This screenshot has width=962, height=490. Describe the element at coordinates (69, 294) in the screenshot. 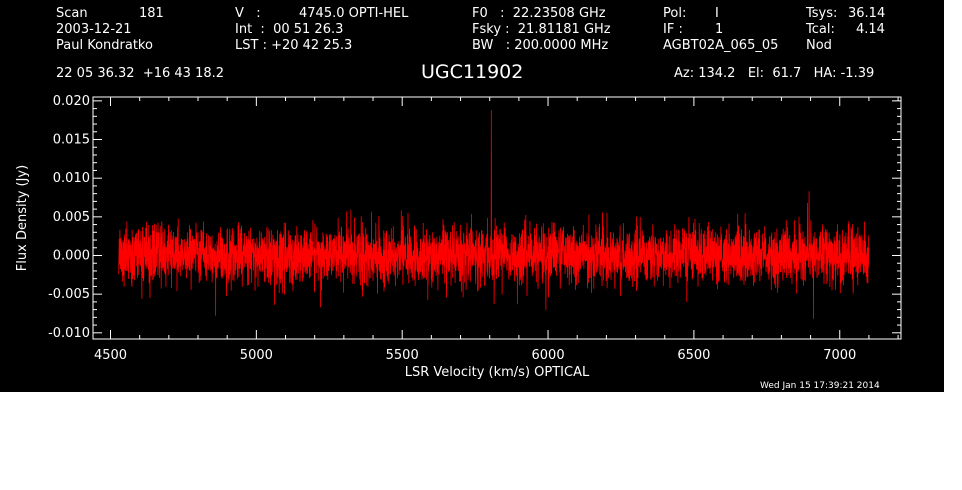

I see `y-tick-label: -0.005` at that location.